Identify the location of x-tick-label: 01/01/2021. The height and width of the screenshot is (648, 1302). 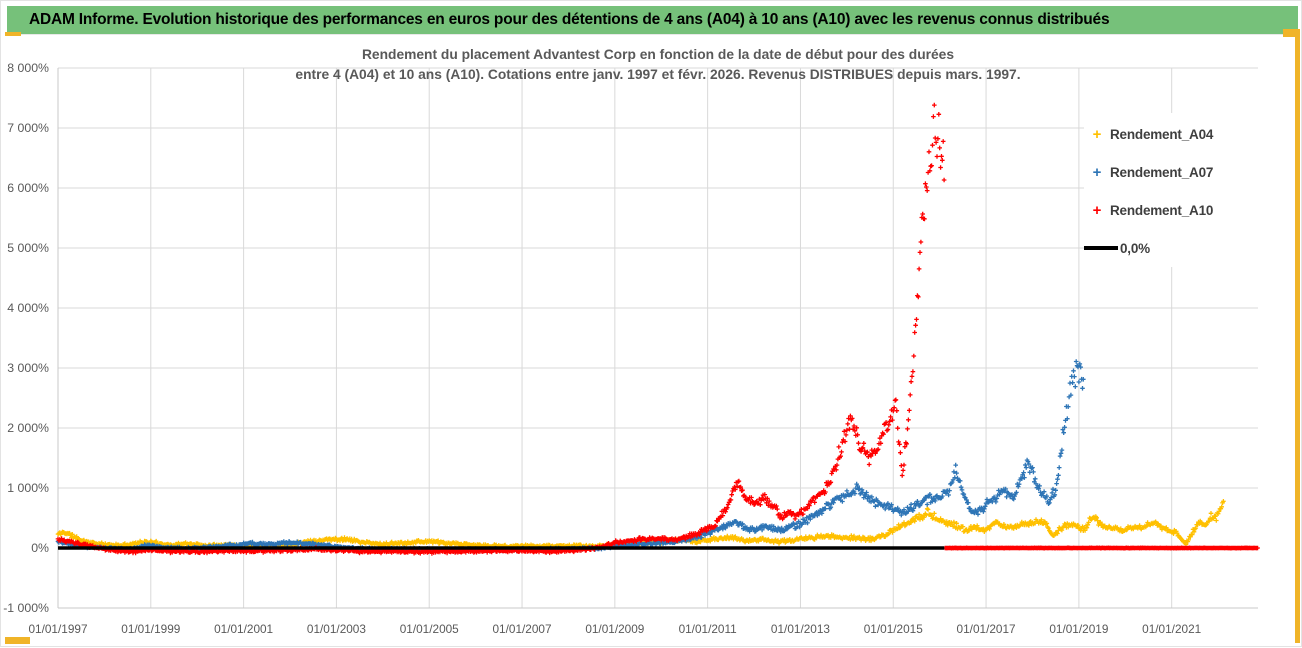
(1171, 629).